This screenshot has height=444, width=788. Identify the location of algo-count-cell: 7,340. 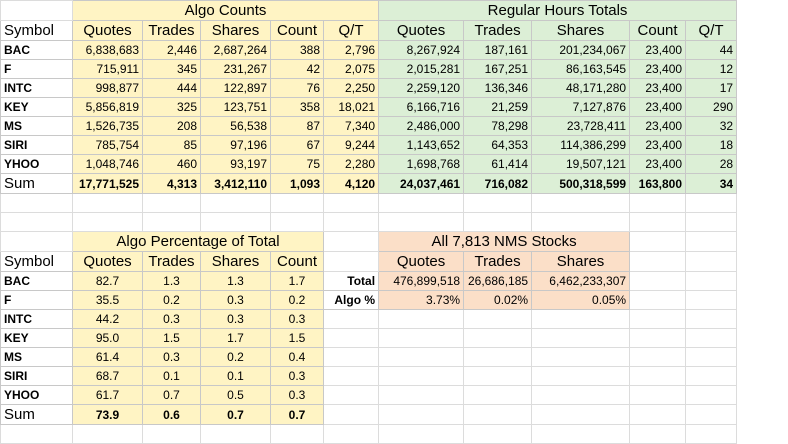
(351, 126).